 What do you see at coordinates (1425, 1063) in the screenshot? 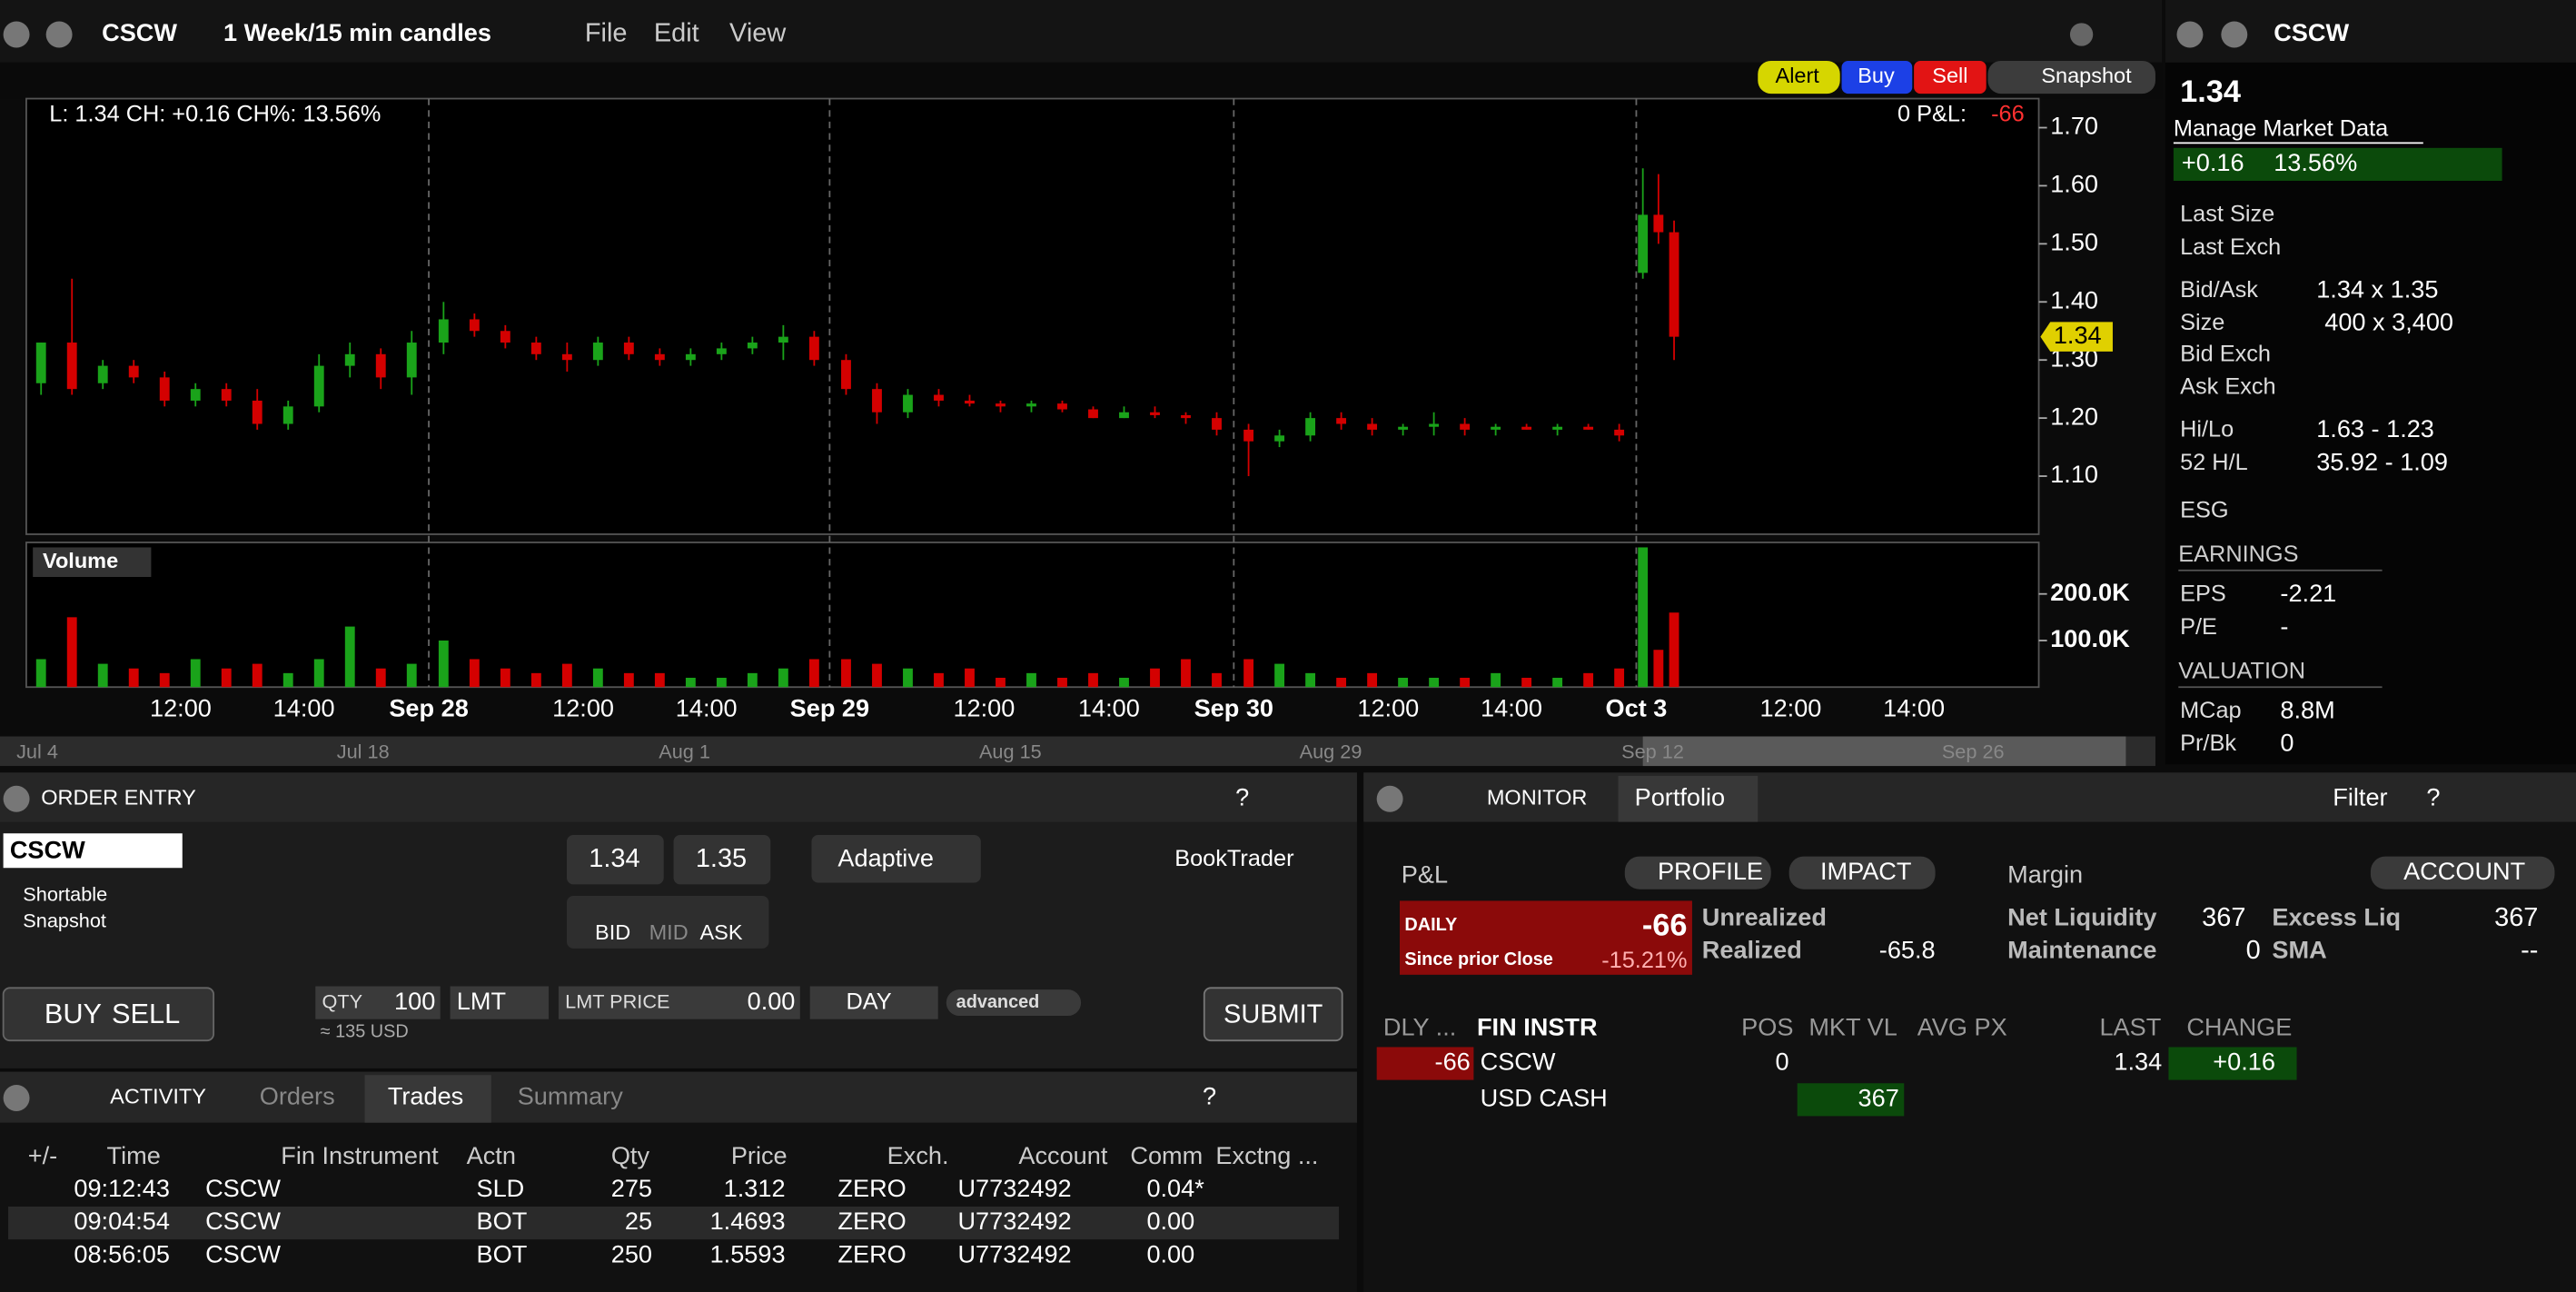
I see `dly-cell` at bounding box center [1425, 1063].